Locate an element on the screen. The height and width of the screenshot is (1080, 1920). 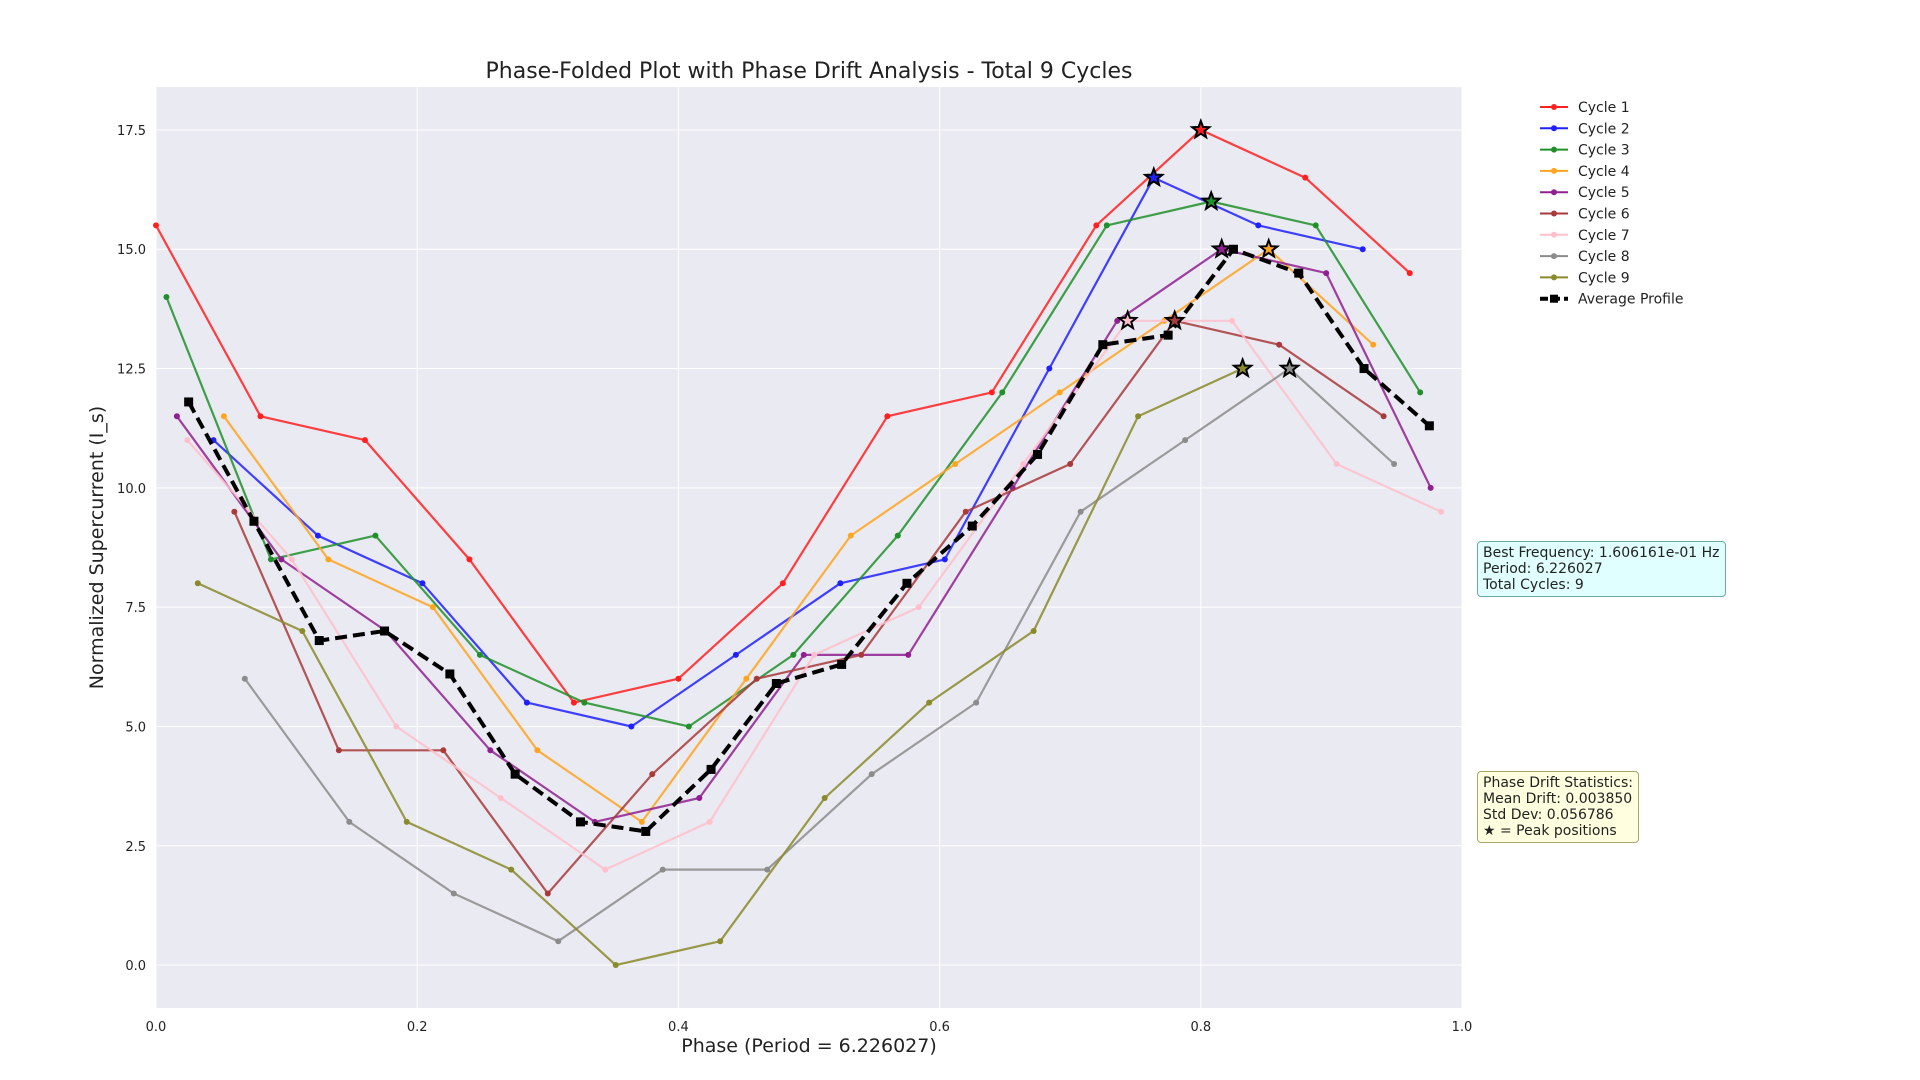
drift-stats-title: Phase Drift Statistics: is located at coordinates (1558, 783).